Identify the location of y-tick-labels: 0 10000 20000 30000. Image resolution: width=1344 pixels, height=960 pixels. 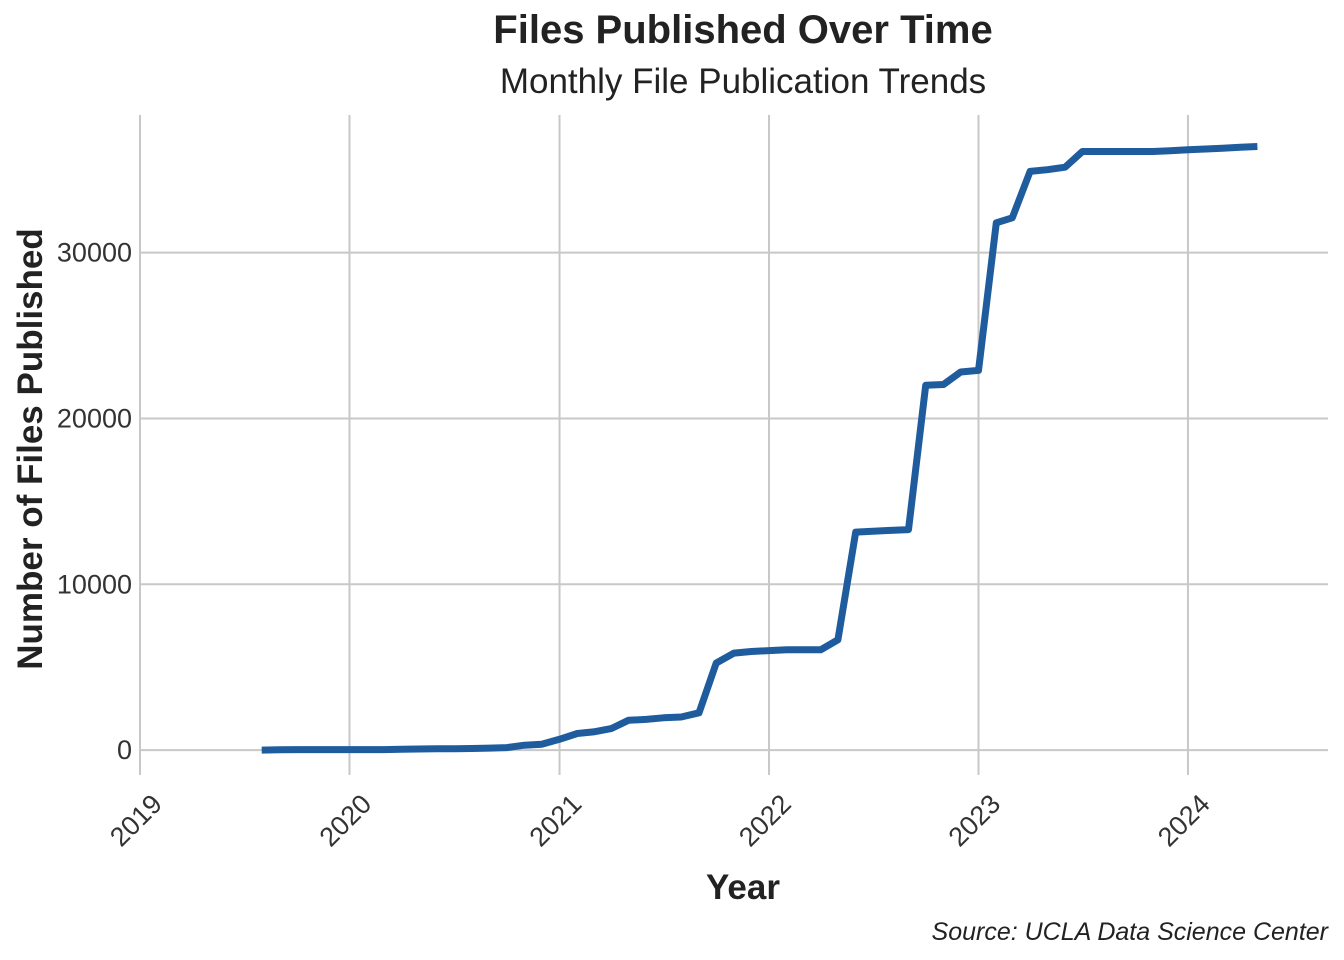
(94, 501).